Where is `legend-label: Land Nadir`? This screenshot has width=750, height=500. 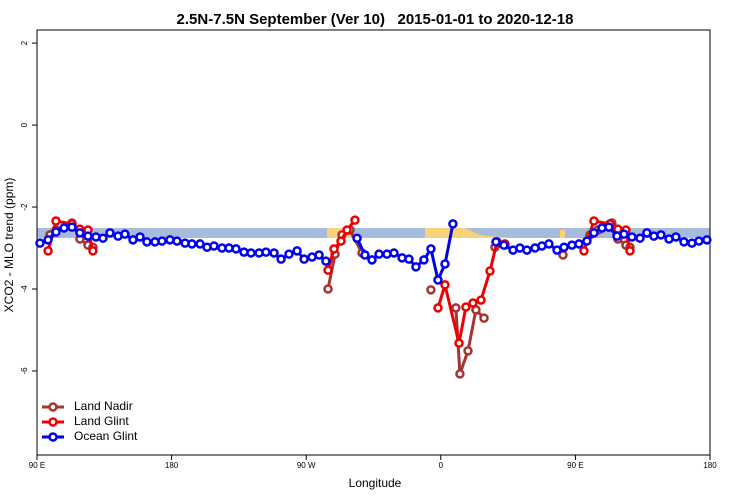
legend-label: Land Nadir is located at coordinates (103, 406).